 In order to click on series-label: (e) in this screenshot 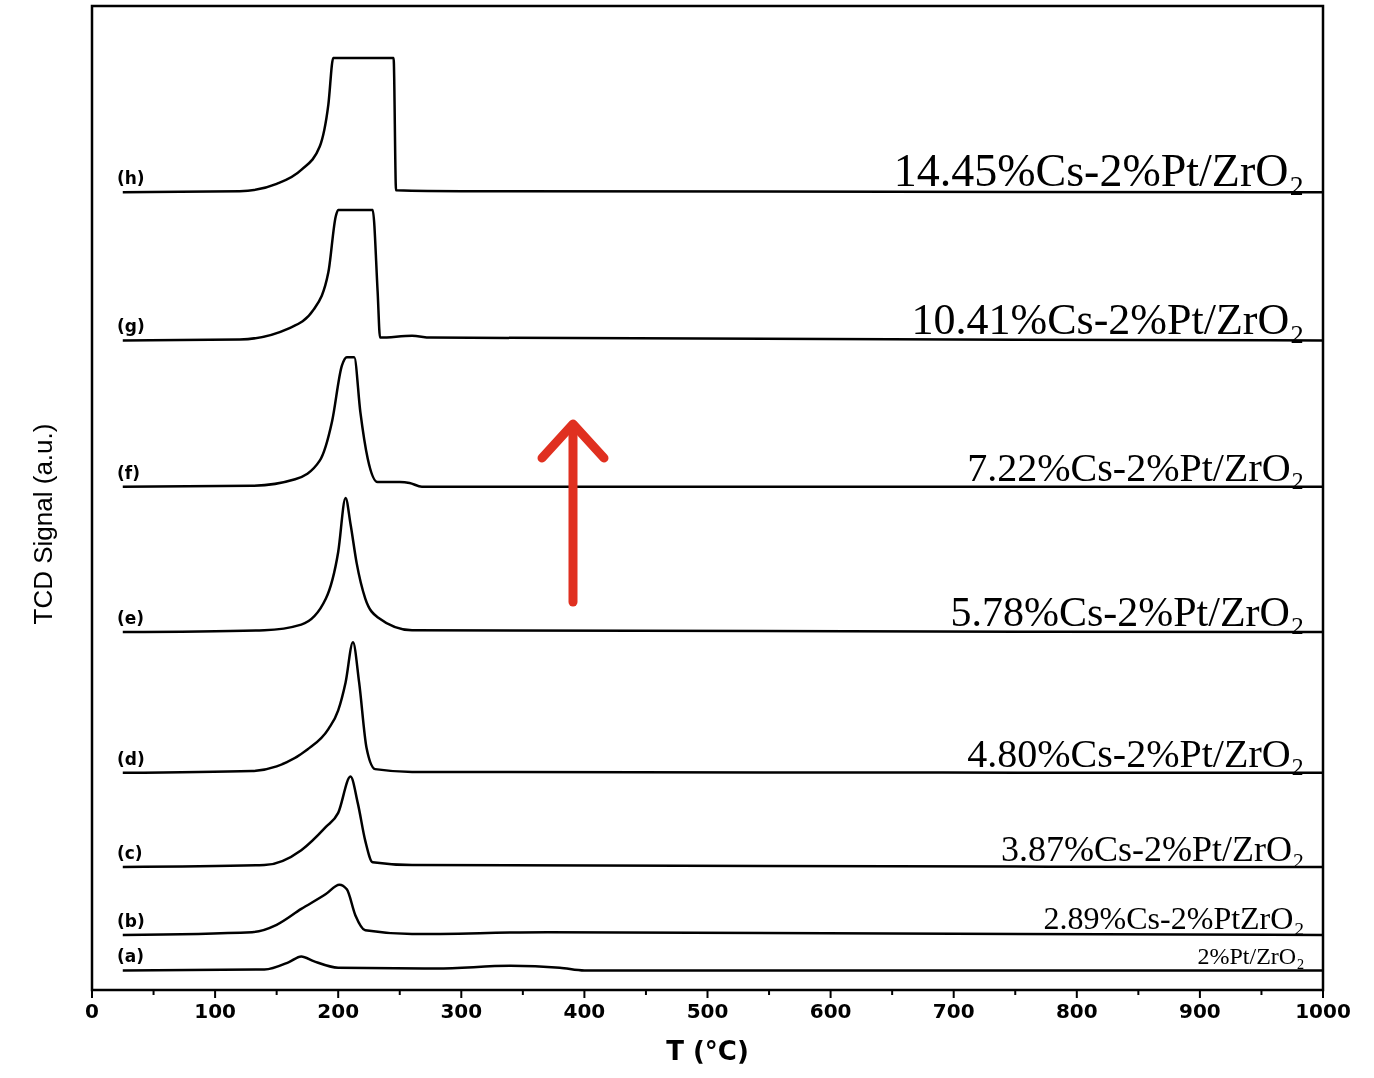, I will do `click(131, 618)`.